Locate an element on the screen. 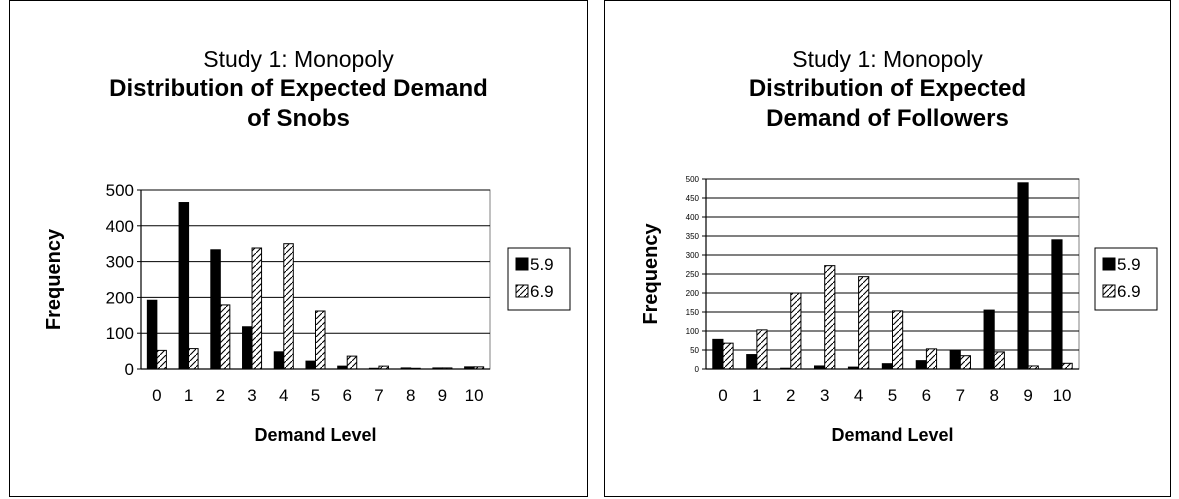 This screenshot has height=499, width=1179. chart-title-line2a: Distribution of Expected is located at coordinates (887, 88).